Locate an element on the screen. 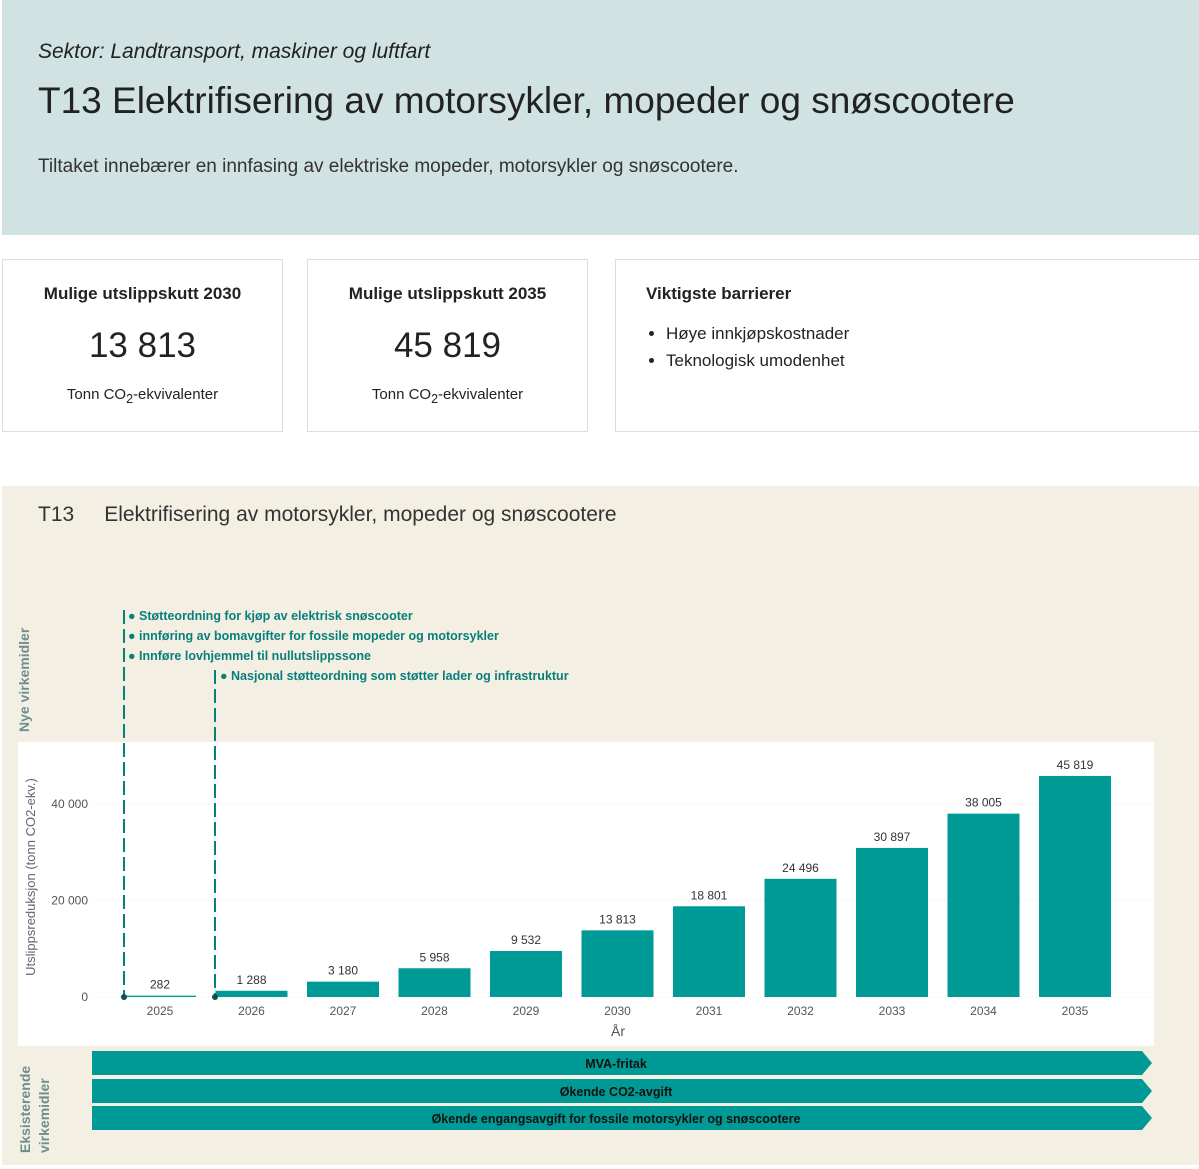 This screenshot has height=1169, width=1199. y-tick-label: 20 000 is located at coordinates (69, 901).